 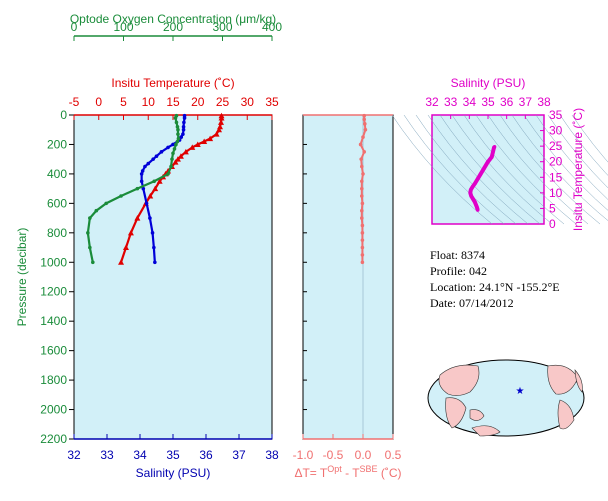 What do you see at coordinates (98, 102) in the screenshot?
I see `temperature-tick-label: 0` at bounding box center [98, 102].